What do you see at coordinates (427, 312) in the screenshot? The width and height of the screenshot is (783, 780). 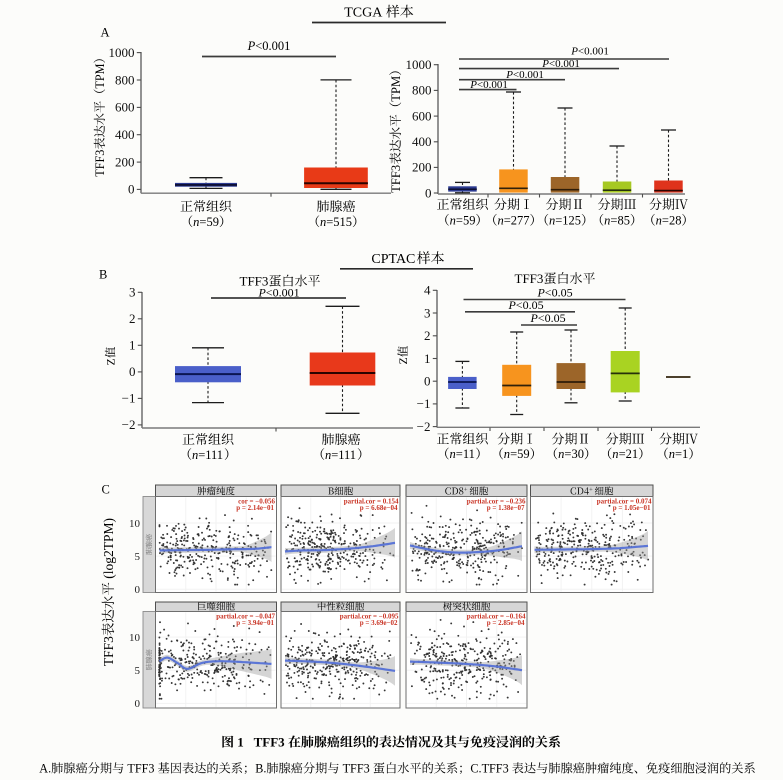 I see `svg-text: 3` at bounding box center [427, 312].